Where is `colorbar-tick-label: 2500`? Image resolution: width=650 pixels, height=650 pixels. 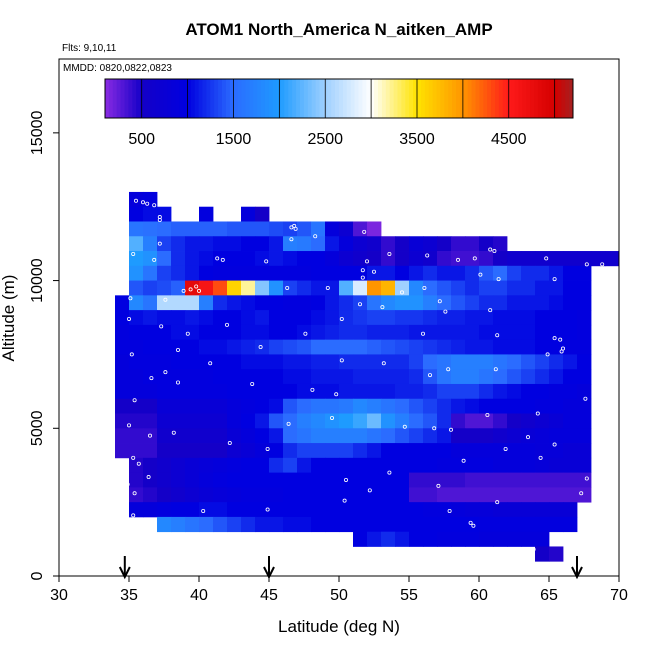
colorbar-tick-label: 2500 is located at coordinates (325, 139).